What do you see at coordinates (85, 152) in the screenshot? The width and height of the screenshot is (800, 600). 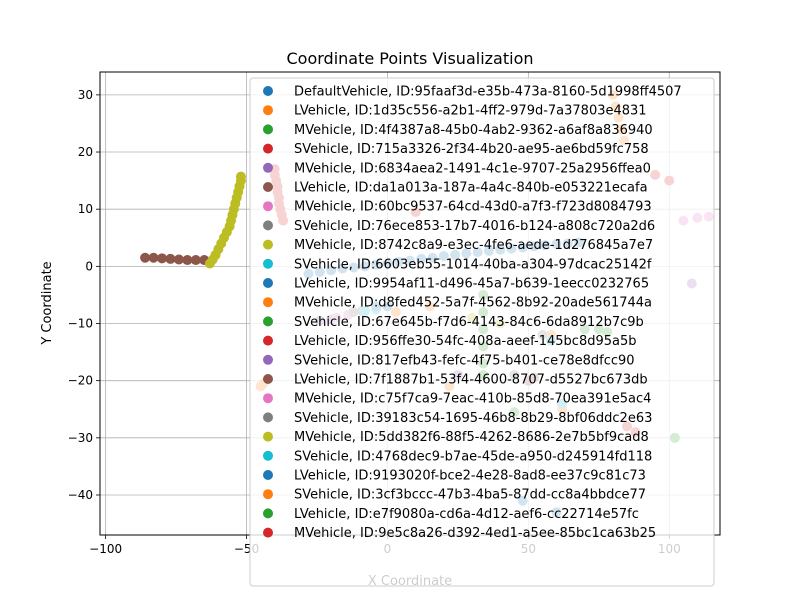 I see `y-tick-label: 20` at bounding box center [85, 152].